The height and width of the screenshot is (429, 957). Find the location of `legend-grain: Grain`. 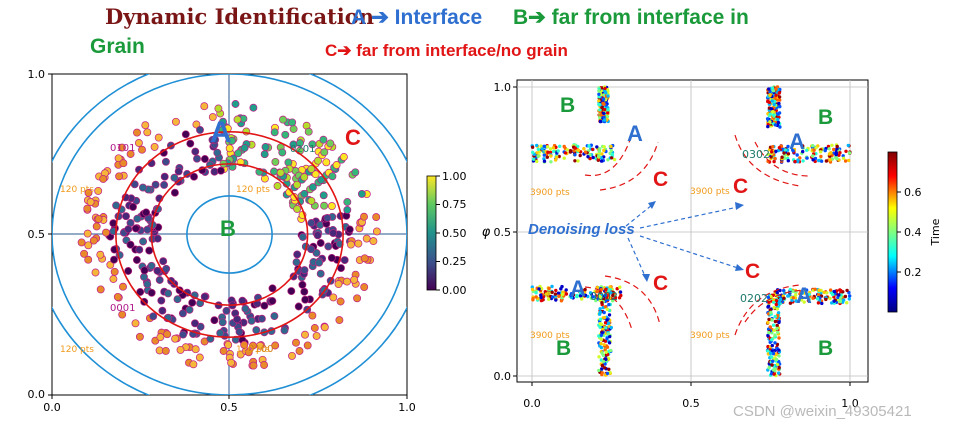

legend-grain: Grain is located at coordinates (117, 46).